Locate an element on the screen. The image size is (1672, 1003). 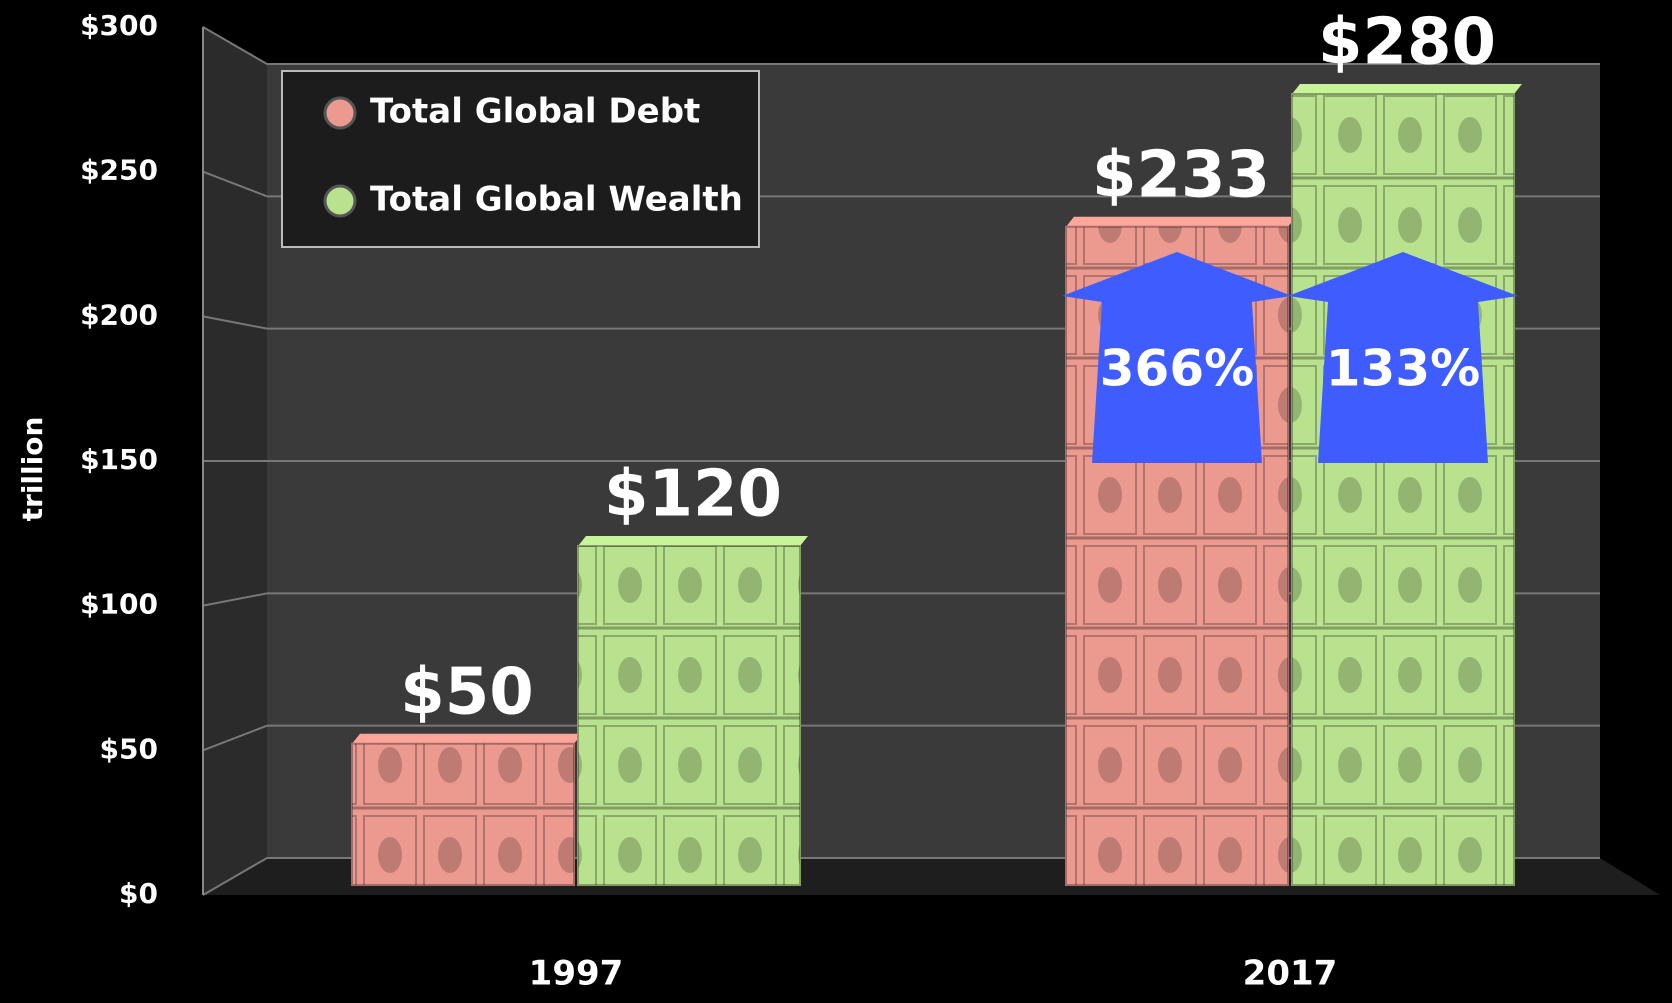
y-tick-label: $50 is located at coordinates (129, 748).